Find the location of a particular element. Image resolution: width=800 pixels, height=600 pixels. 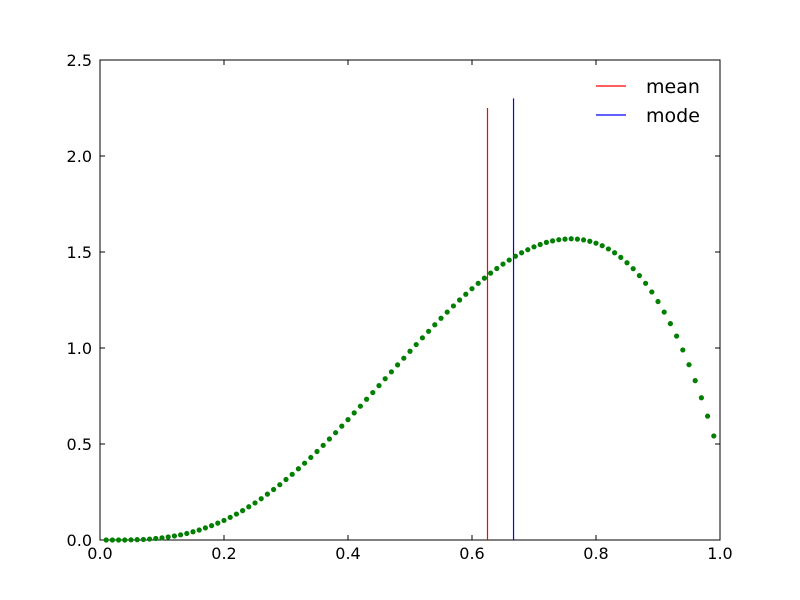

y-tick-label: 2.0 is located at coordinates (79, 156).